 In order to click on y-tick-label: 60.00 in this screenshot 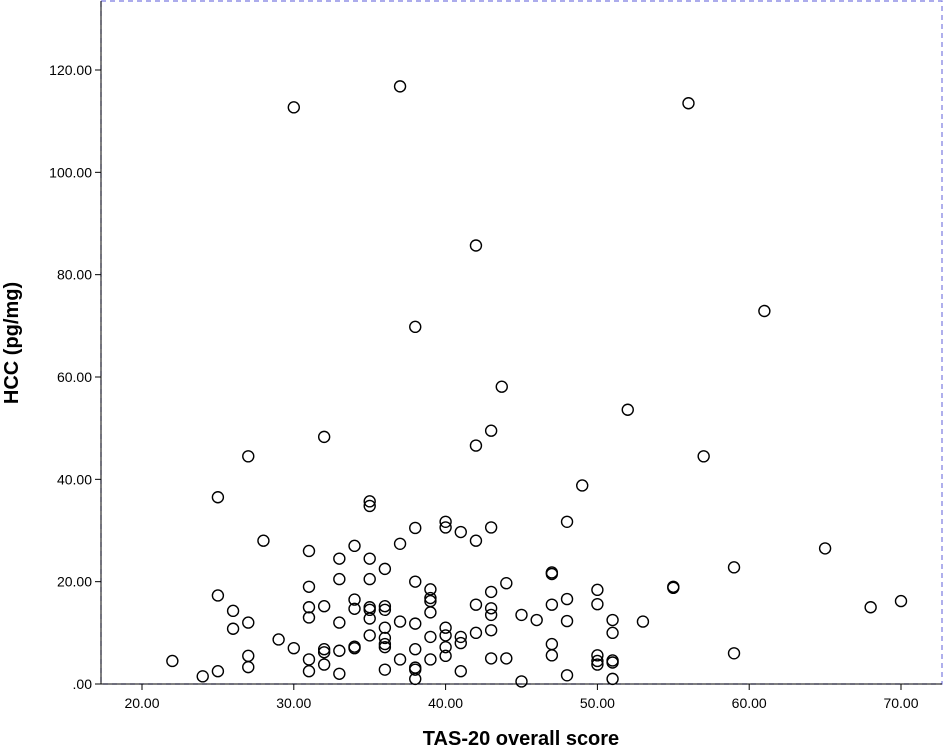, I will do `click(74, 377)`.